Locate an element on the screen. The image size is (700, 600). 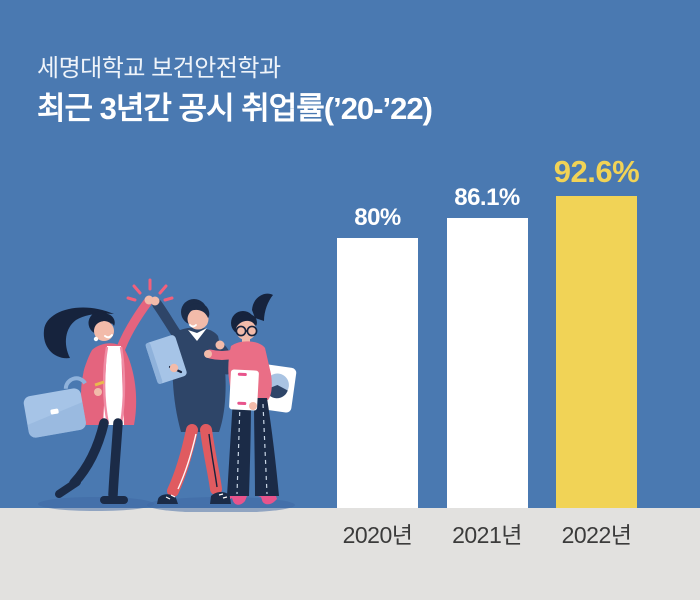
woman-right is located at coordinates (250, 399).